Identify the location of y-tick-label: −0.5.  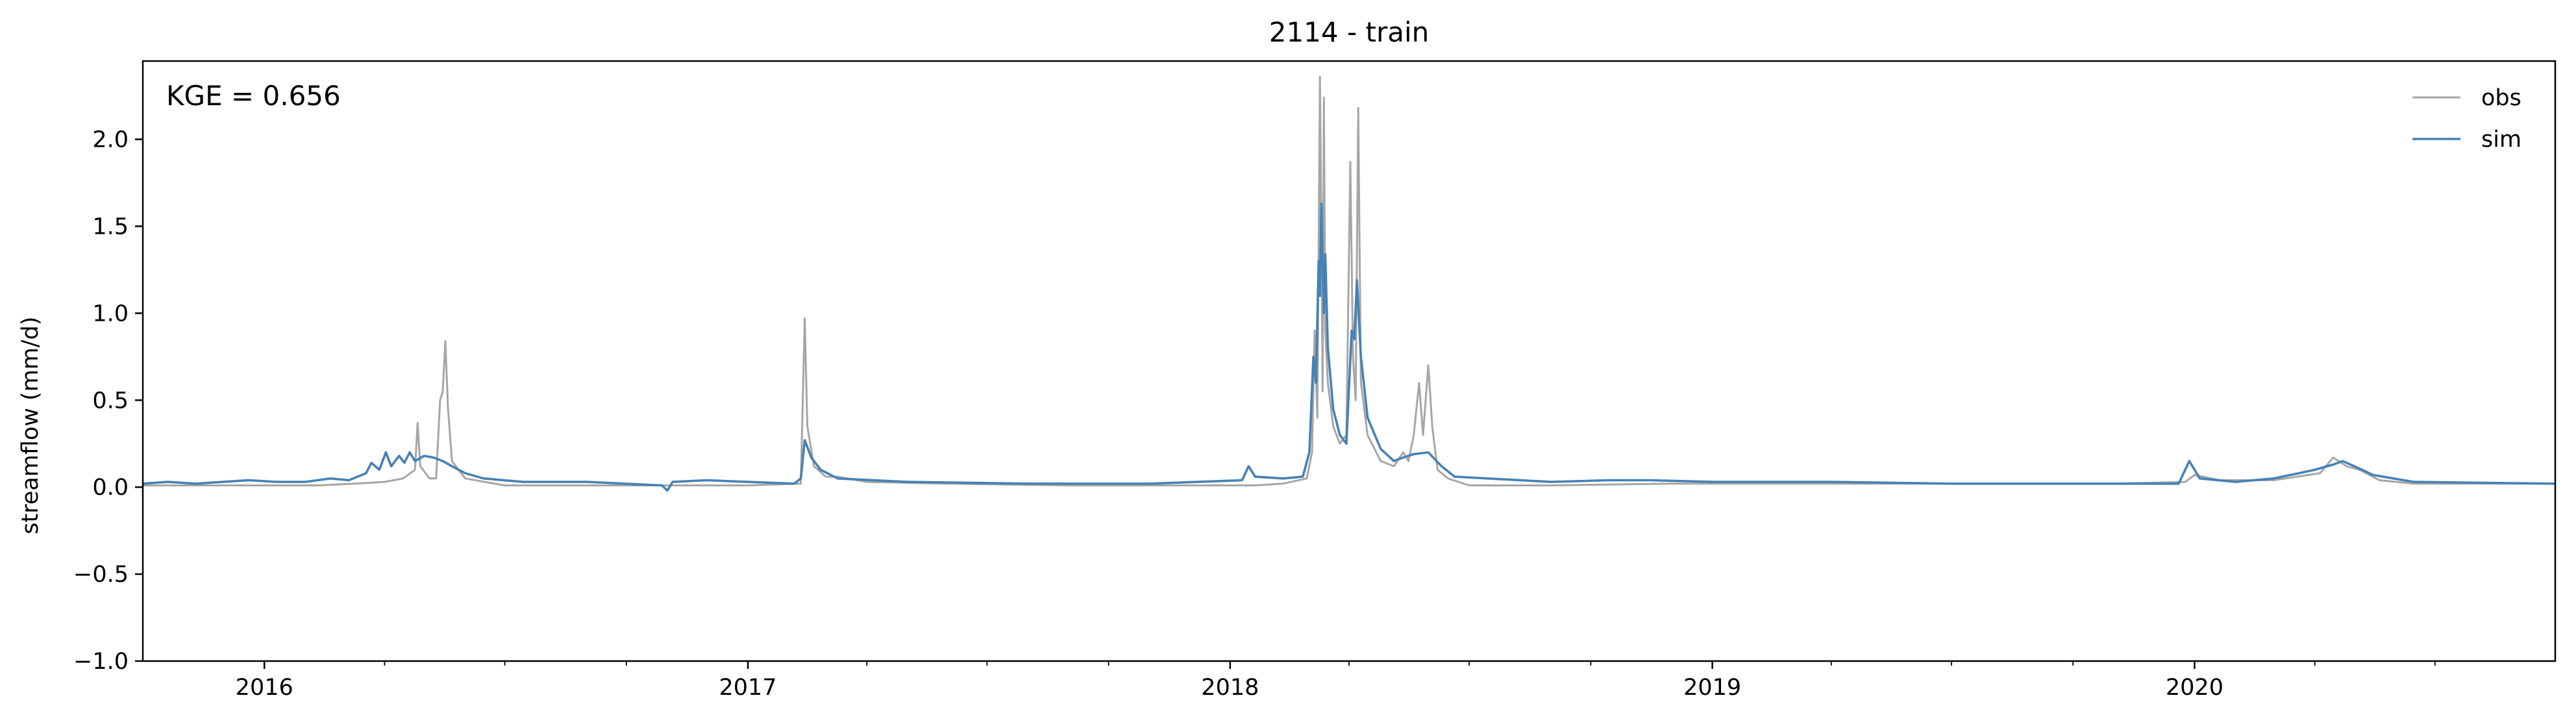
(101, 575).